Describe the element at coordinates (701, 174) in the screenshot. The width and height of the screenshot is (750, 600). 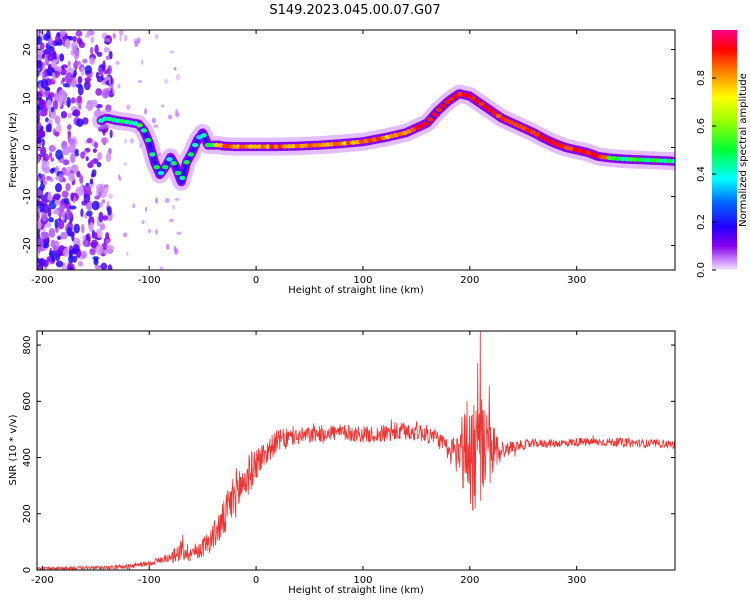
I see `colorbar-tick-label: 0.4` at that location.